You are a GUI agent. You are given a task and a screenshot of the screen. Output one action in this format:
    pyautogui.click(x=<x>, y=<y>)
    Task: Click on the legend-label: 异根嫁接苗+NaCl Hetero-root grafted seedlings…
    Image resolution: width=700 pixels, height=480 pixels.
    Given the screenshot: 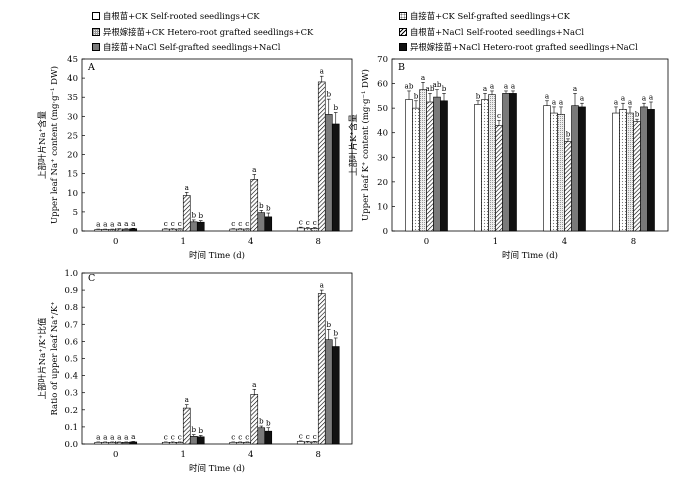 What is the action you would take?
    pyautogui.click(x=524, y=47)
    